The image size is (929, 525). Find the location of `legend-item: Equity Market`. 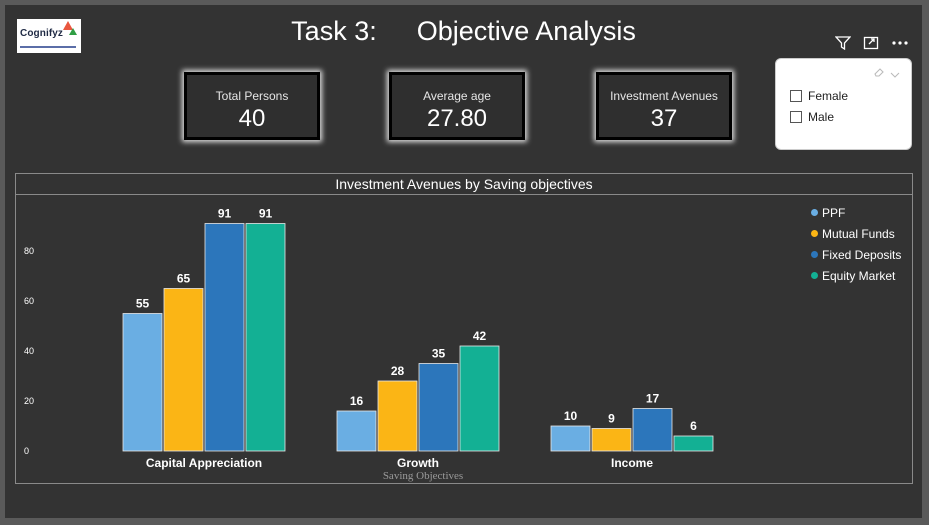

legend-item: Equity Market is located at coordinates (856, 275).